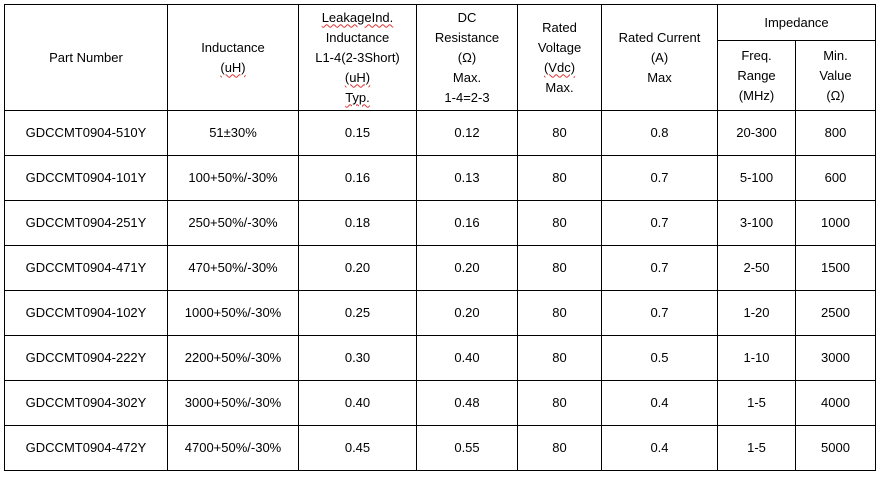  I want to click on cell-dc-resistance: 0.13, so click(467, 178).